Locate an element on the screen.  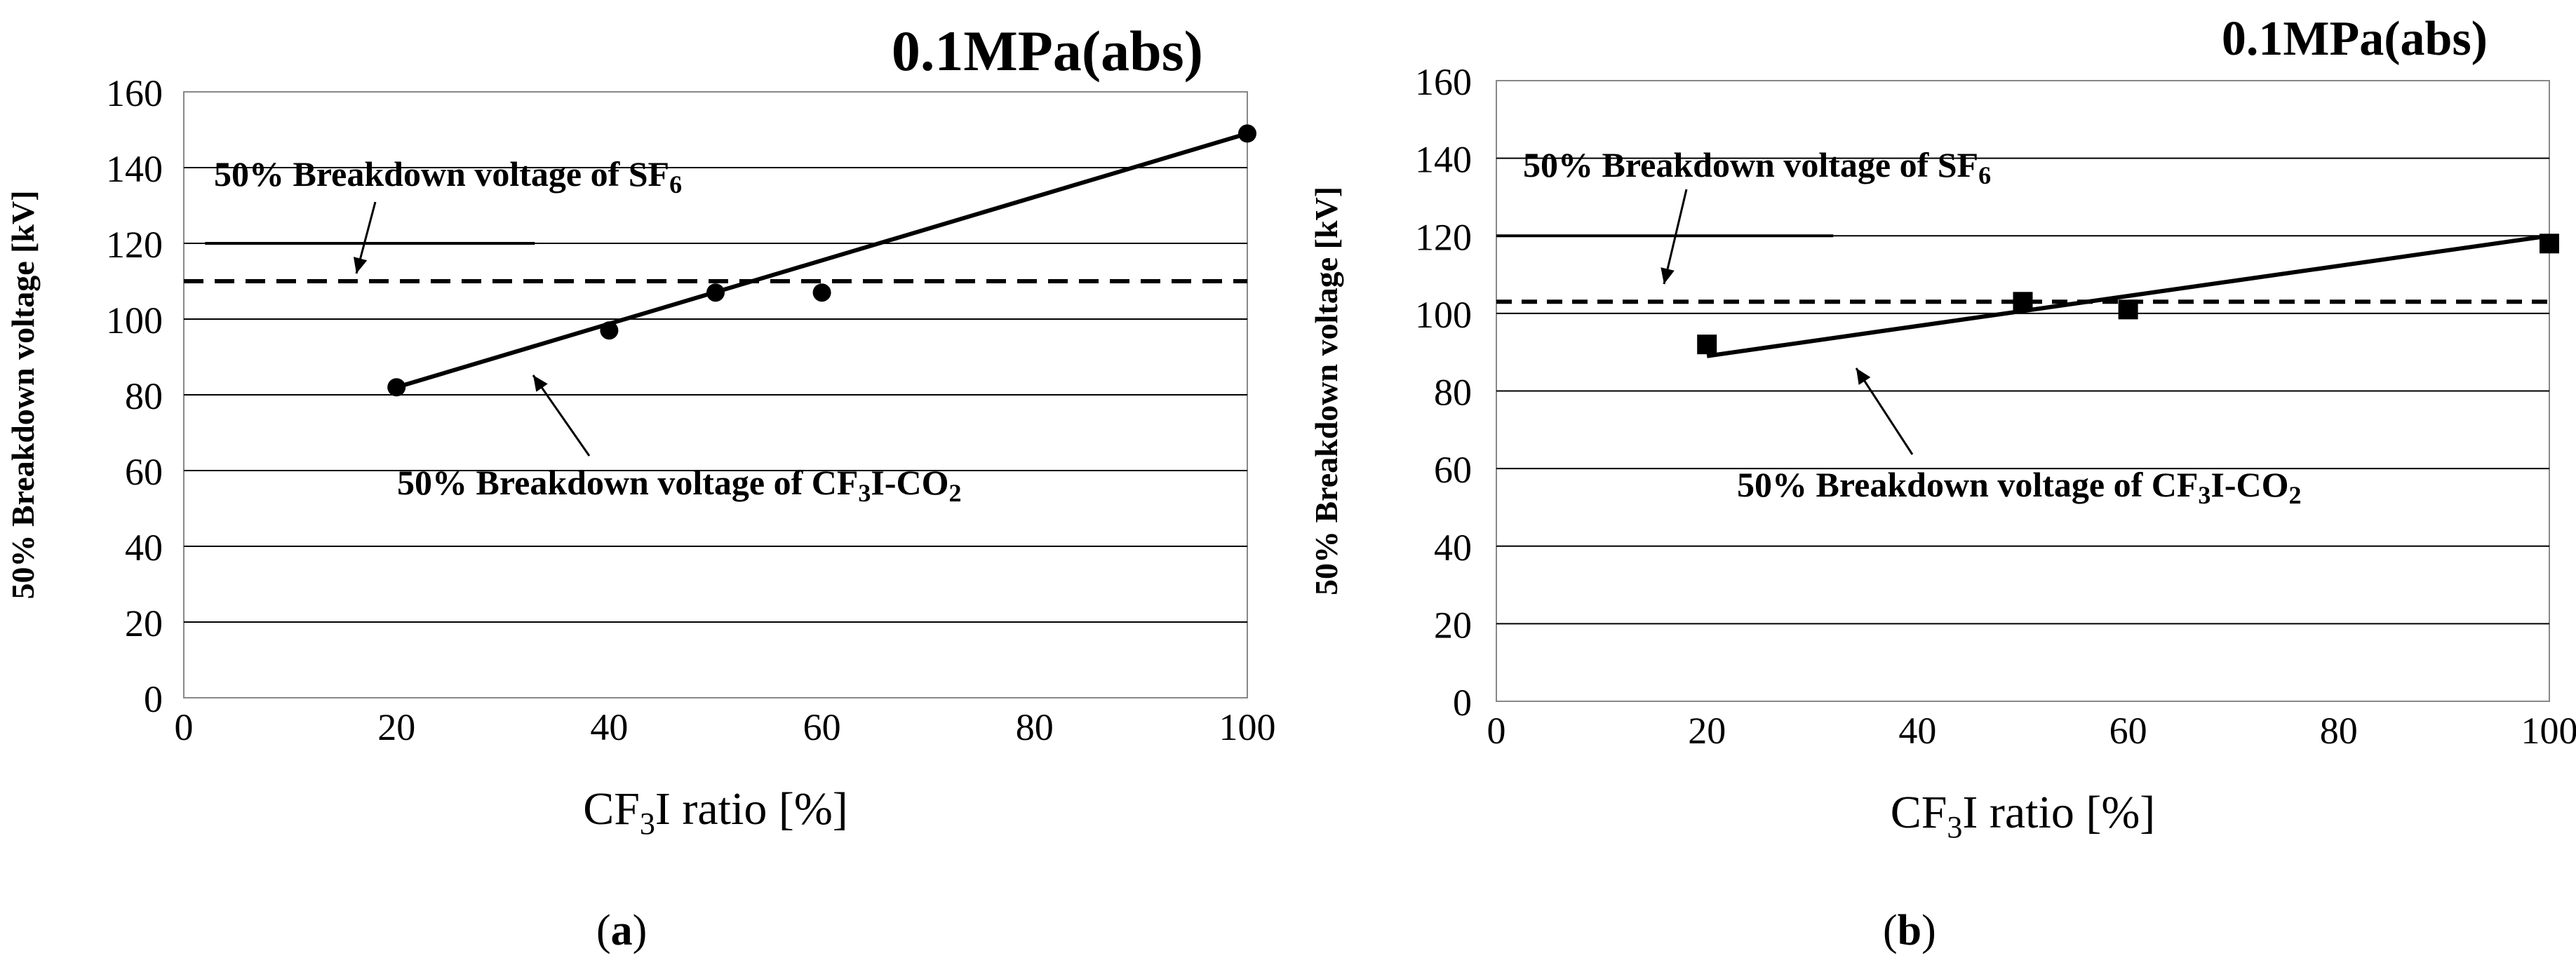
caption-b: (b) is located at coordinates (1910, 930).